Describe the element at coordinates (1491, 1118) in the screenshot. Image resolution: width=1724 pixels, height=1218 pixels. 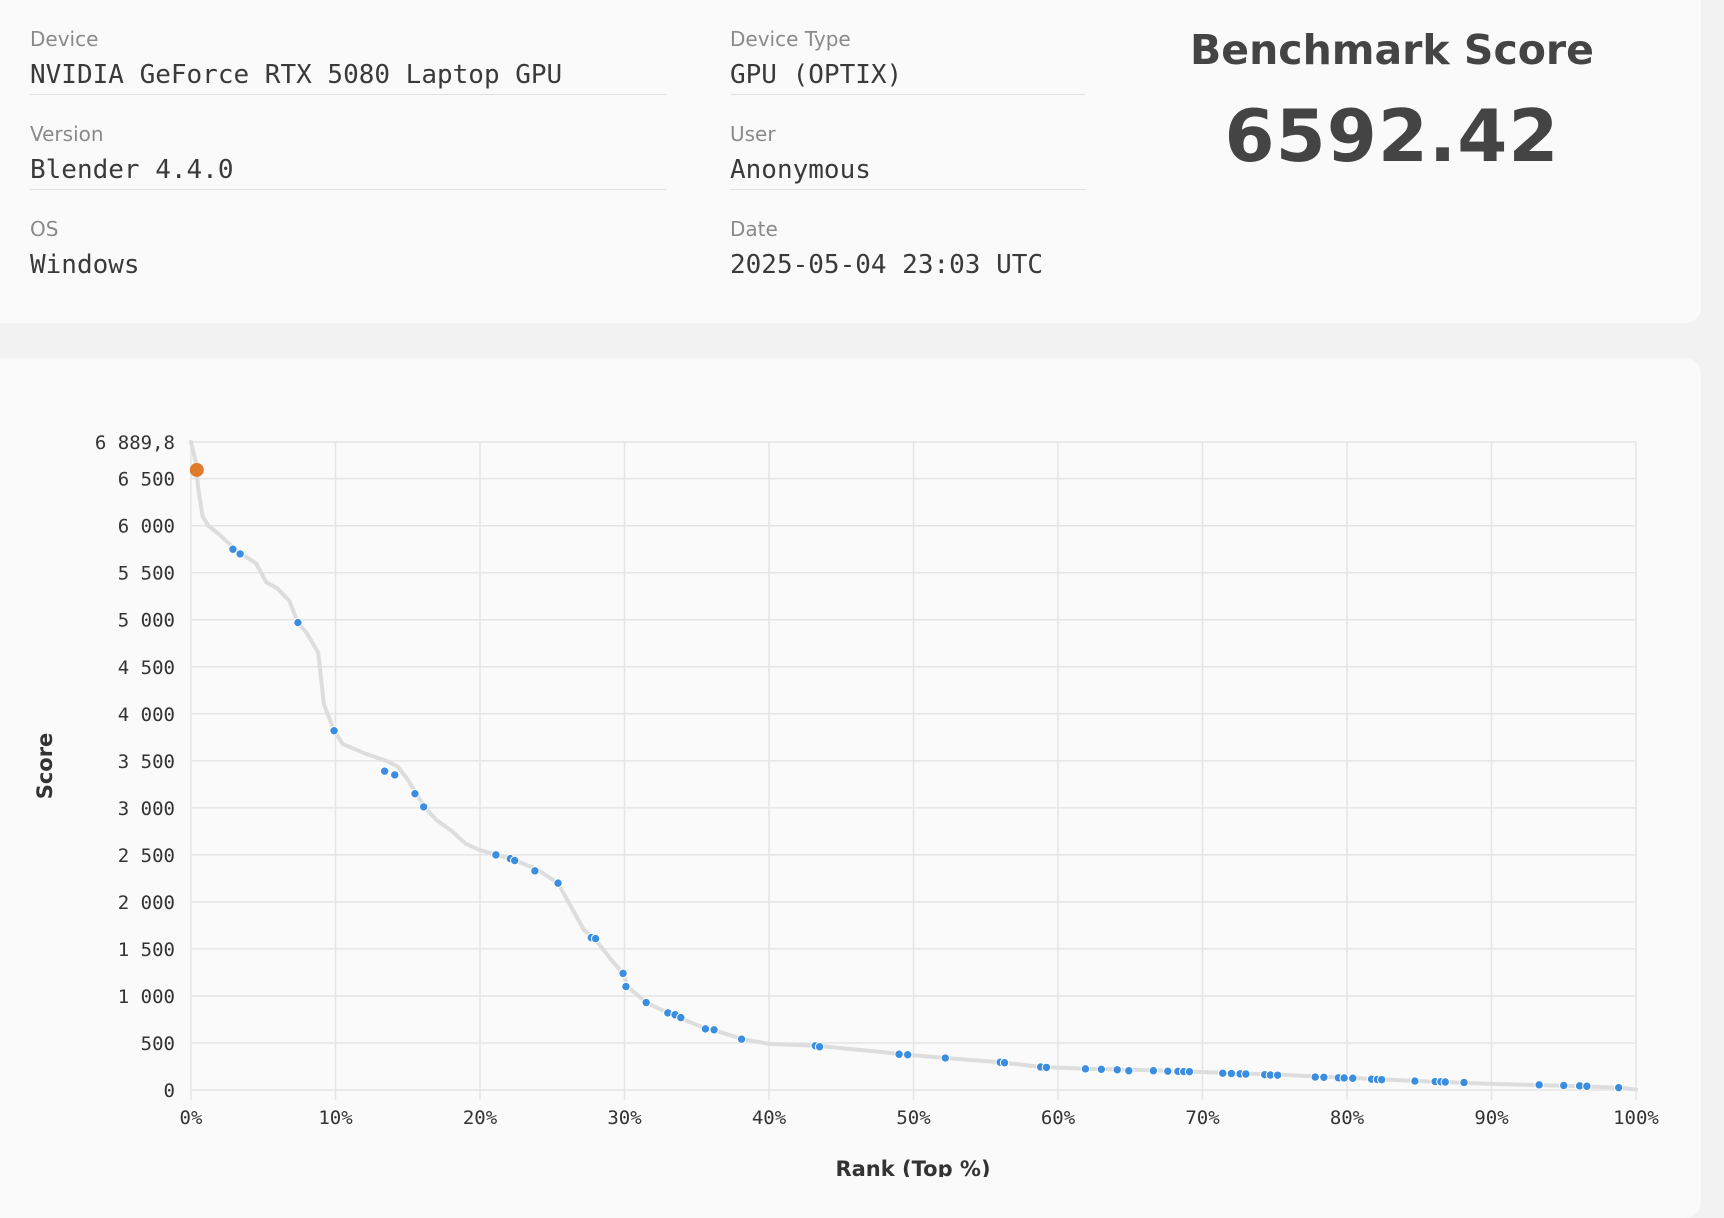
I see `x-tick-label: 90%` at that location.